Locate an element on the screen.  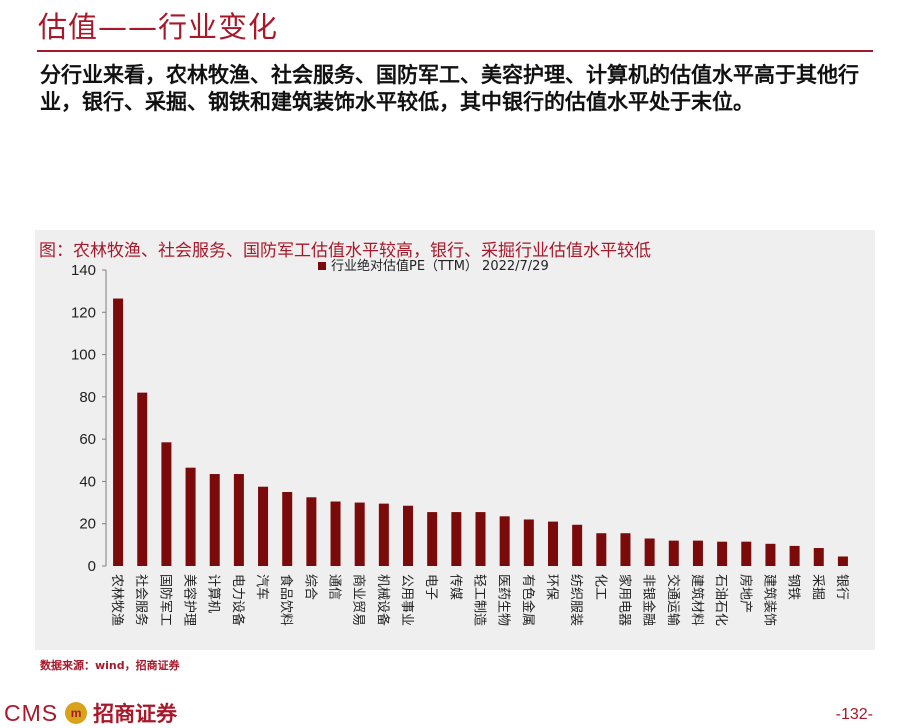
logo-mark-icon: m is located at coordinates (76, 713).